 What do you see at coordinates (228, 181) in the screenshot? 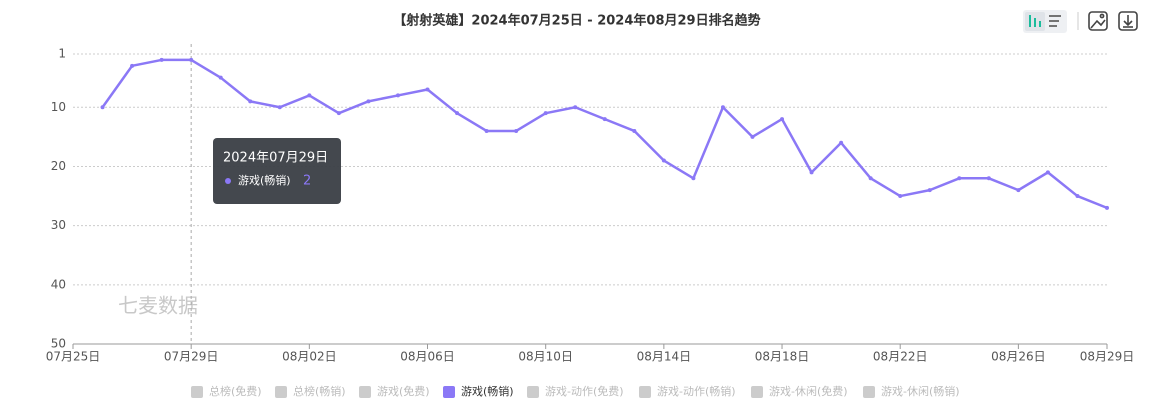
I see `tooltip-marker` at bounding box center [228, 181].